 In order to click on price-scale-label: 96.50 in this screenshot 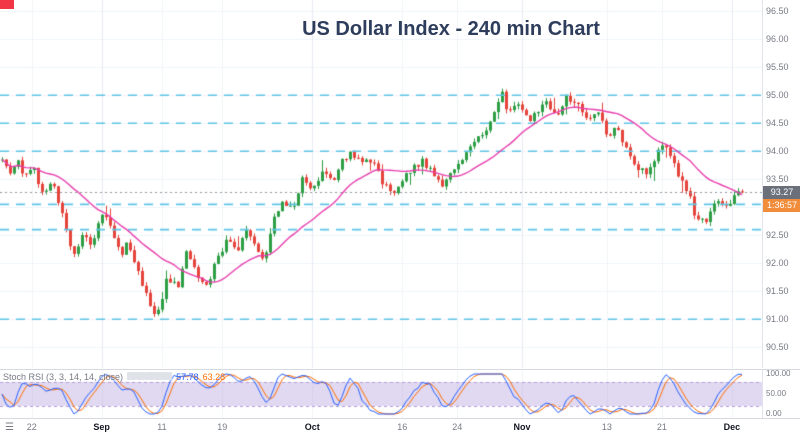, I will do `click(777, 11)`.